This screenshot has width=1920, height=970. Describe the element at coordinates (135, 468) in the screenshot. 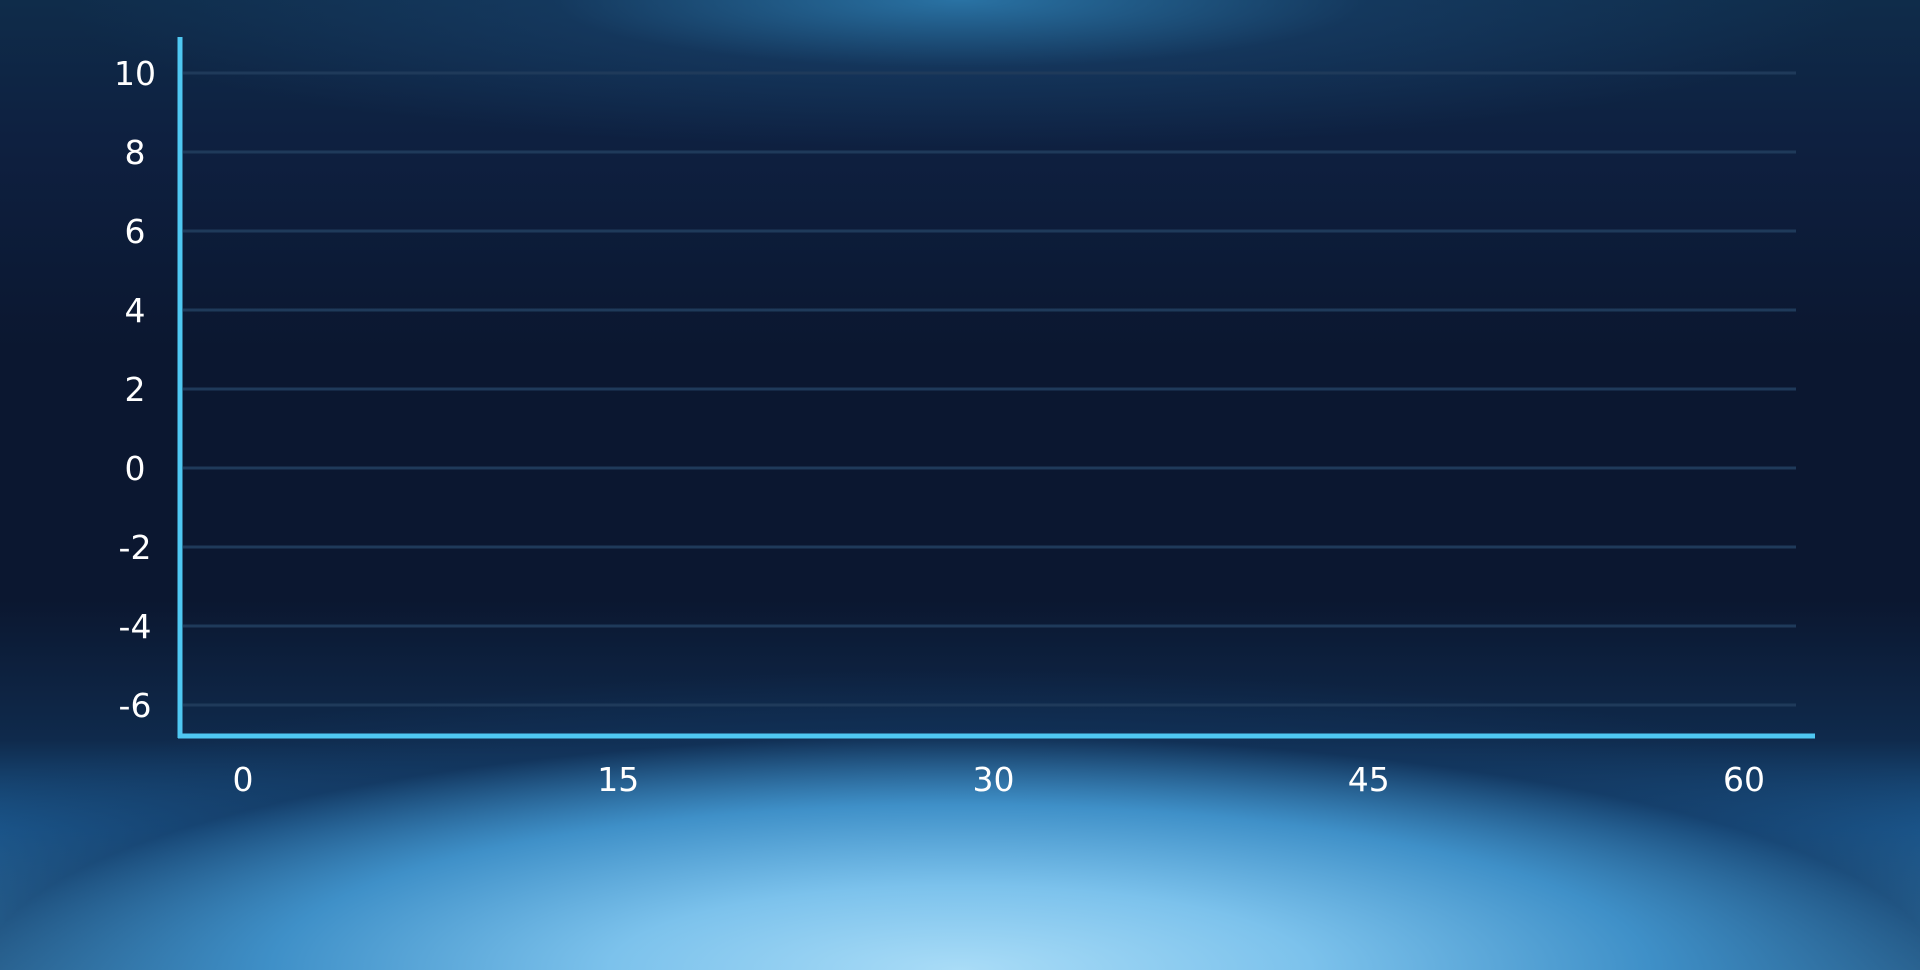

I see `y-tick-label: 0` at that location.